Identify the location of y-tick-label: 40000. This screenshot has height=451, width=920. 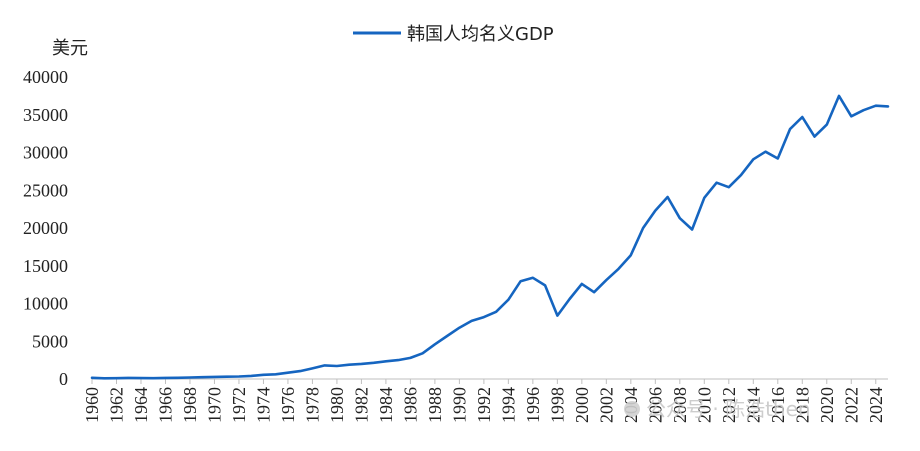
(45, 77).